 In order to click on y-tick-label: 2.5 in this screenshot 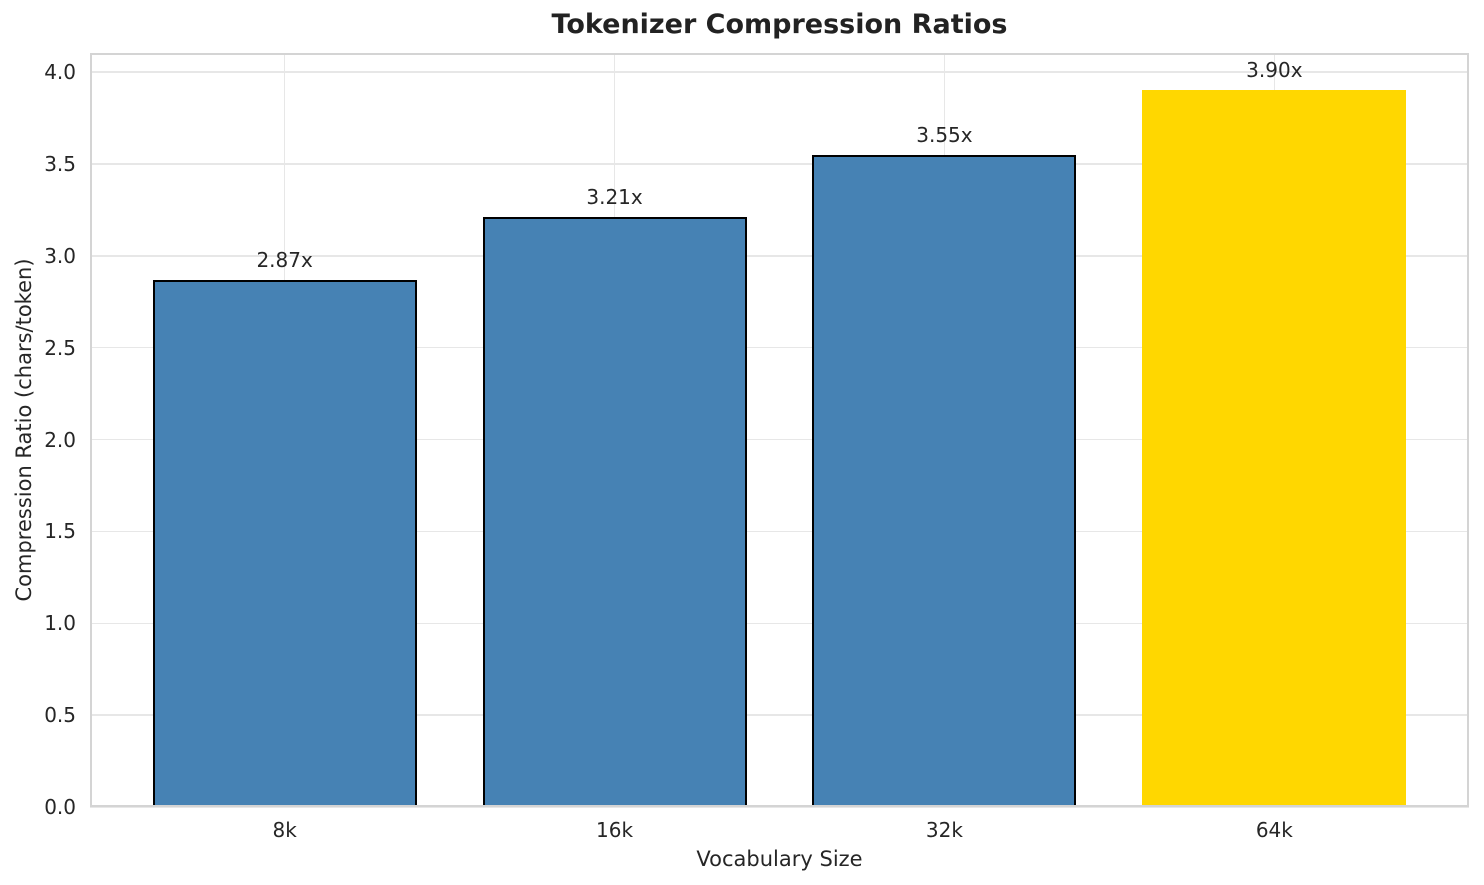, I will do `click(60, 347)`.